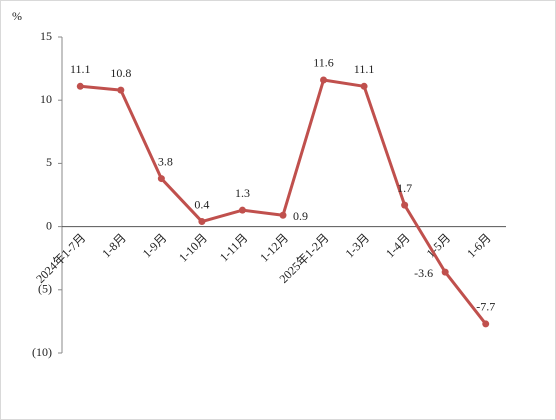  What do you see at coordinates (242, 193) in the screenshot?
I see `data-label: 1.3` at bounding box center [242, 193].